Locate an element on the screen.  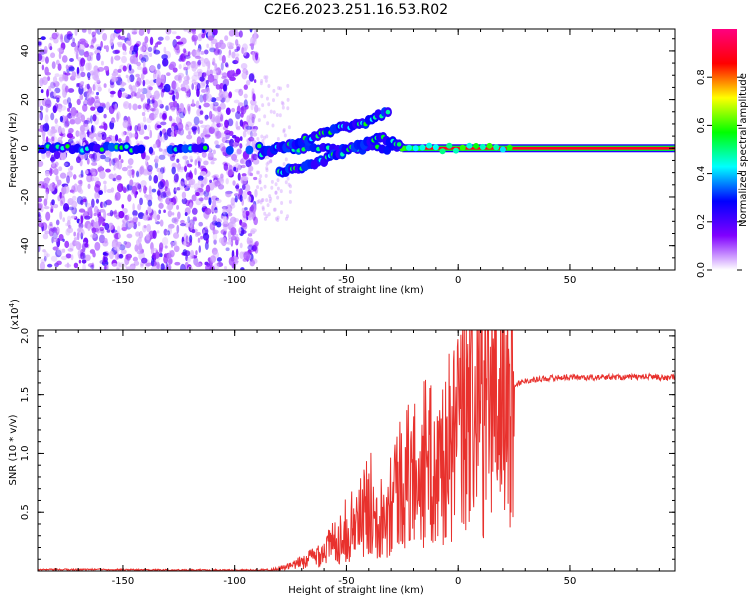
carrier-blob is located at coordinates (422, 147).